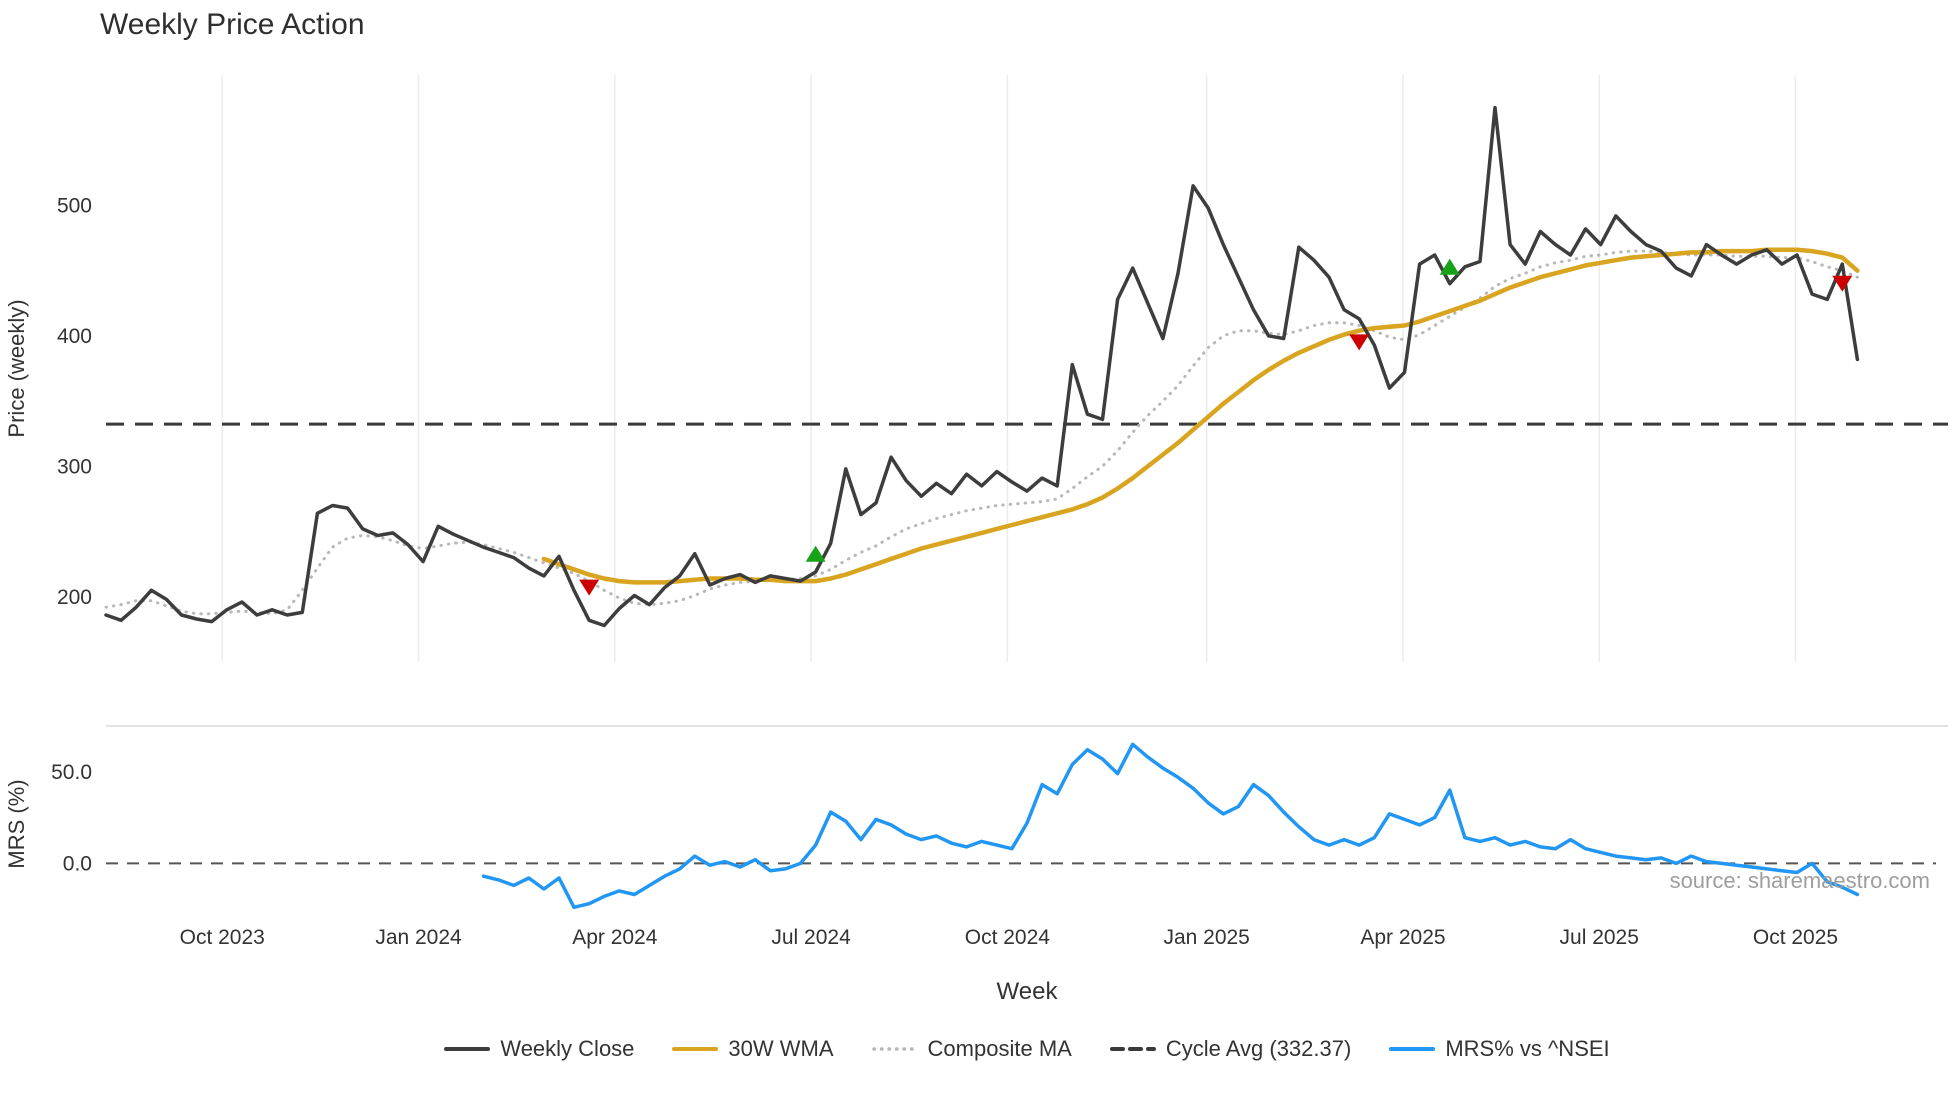 The width and height of the screenshot is (1960, 1102). I want to click on legend-item-cycle-avg-332-37: Cycle Avg (332.37), so click(1230, 1049).